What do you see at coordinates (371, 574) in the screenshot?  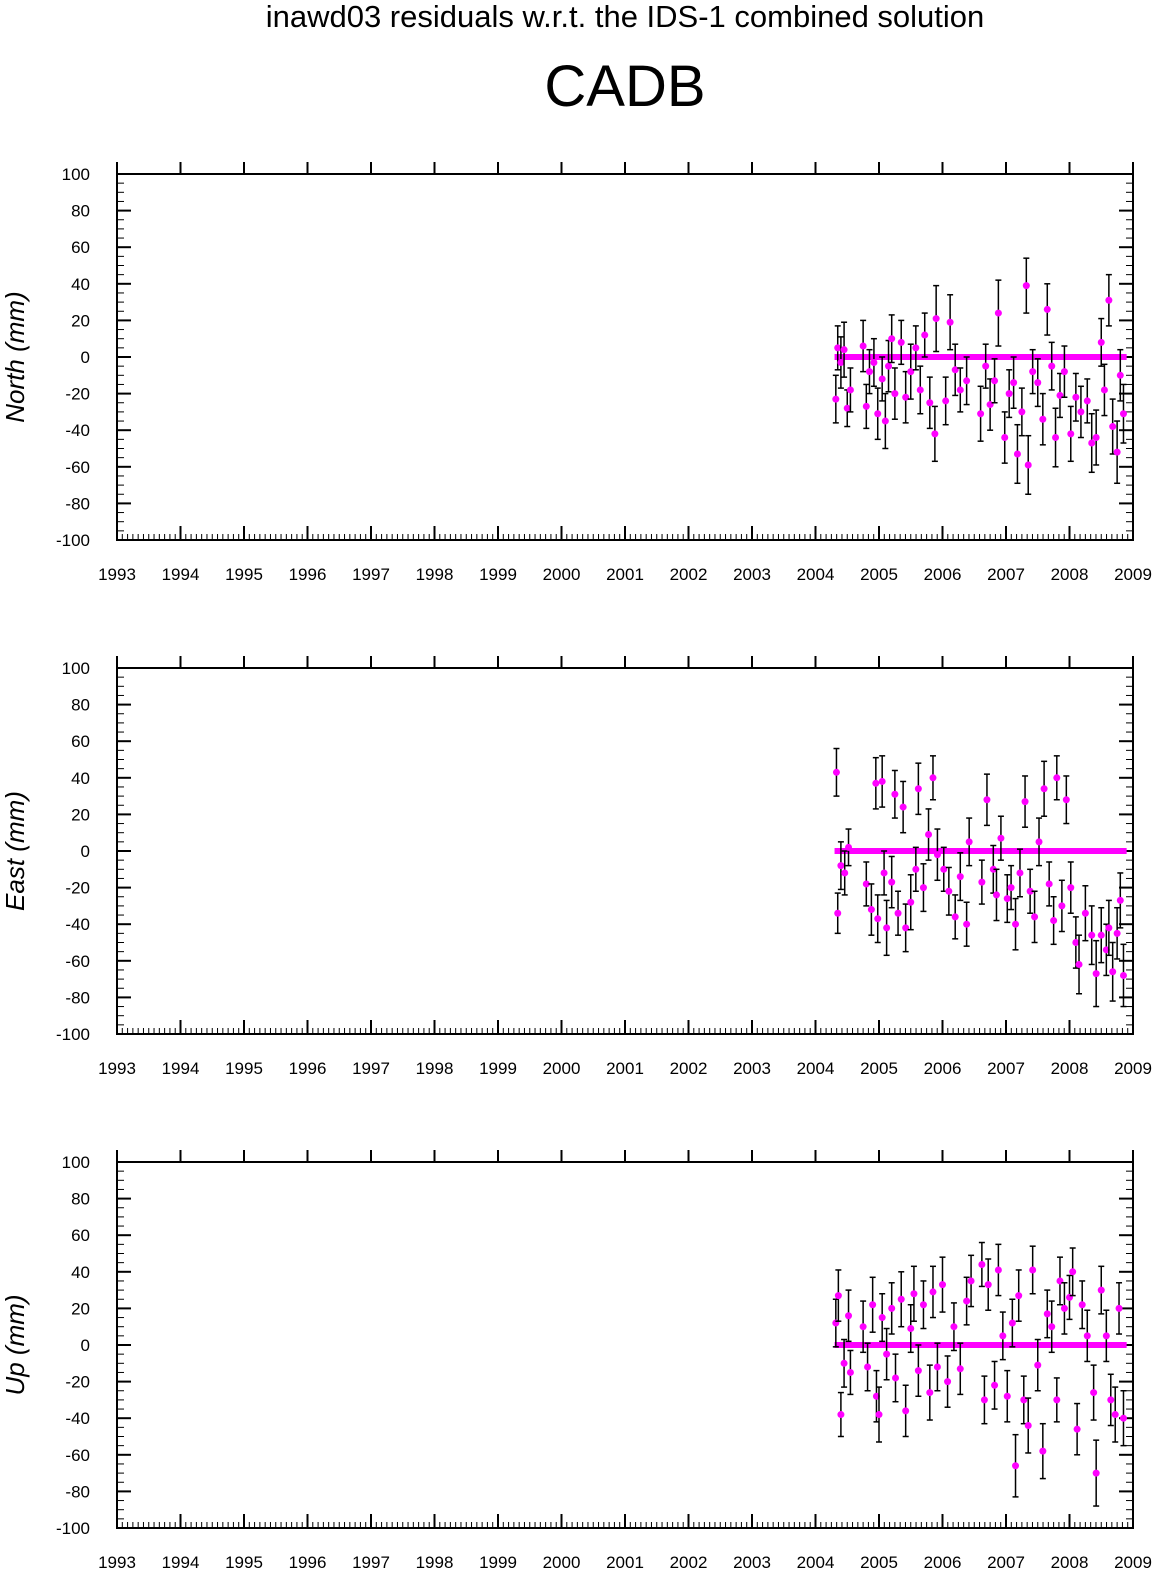 I see `x-tick-label: 1997` at bounding box center [371, 574].